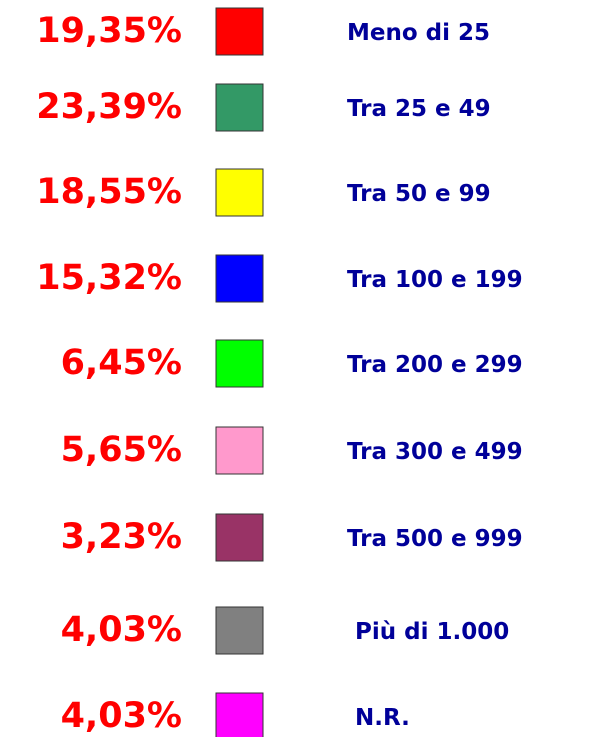 The height and width of the screenshot is (737, 602). Describe the element at coordinates (419, 109) in the screenshot. I see `range-label: Tra 25 e 49` at that location.